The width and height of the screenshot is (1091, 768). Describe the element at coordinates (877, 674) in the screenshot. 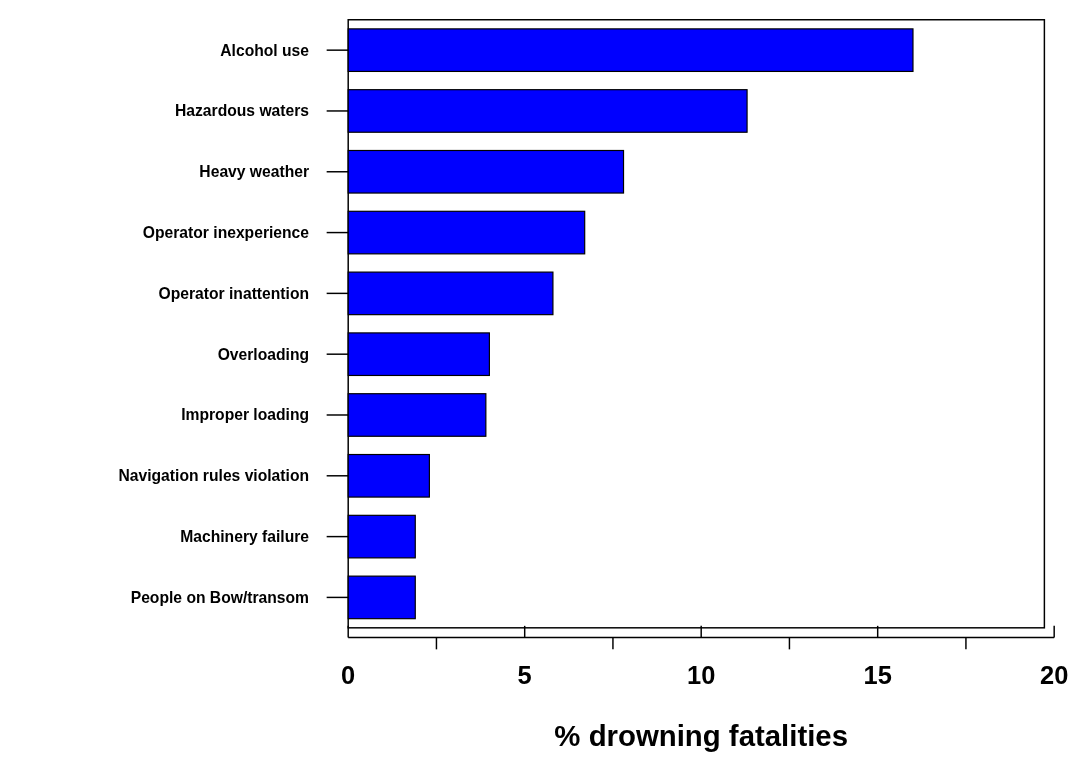

I see `x-tick-label: 15` at that location.